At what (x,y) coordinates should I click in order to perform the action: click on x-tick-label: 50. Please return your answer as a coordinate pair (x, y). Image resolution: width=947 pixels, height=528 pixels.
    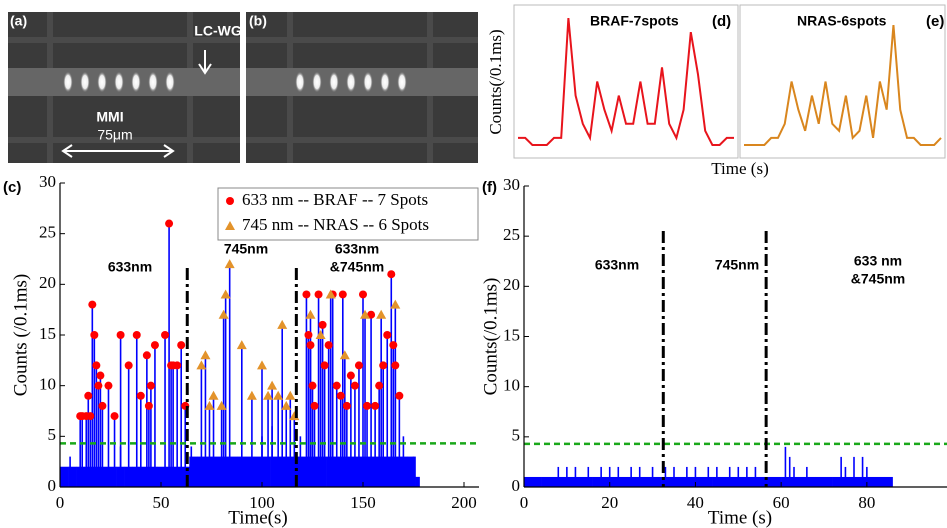
    Looking at the image, I should click on (161, 502).